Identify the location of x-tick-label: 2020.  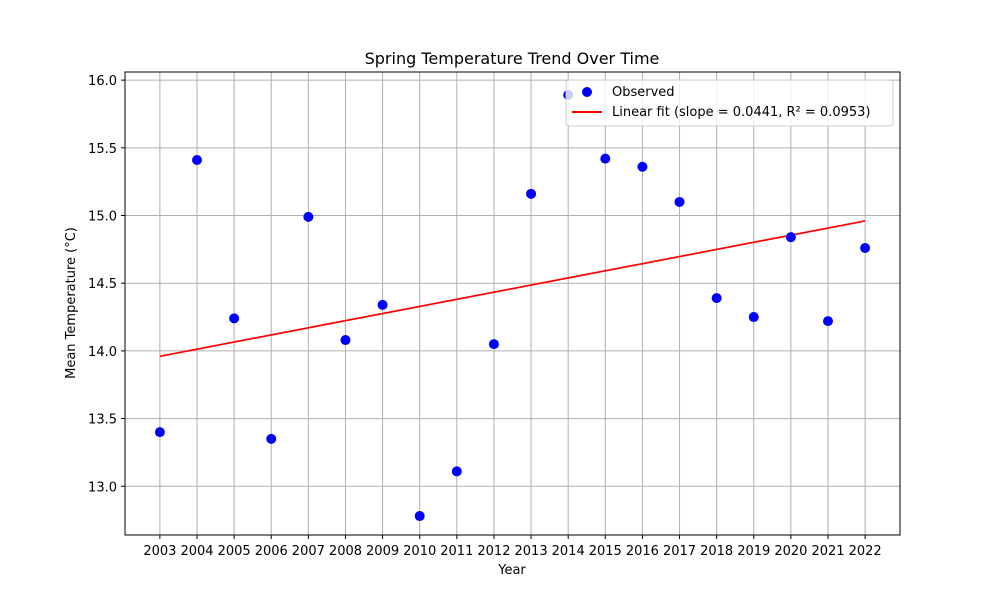
(790, 551).